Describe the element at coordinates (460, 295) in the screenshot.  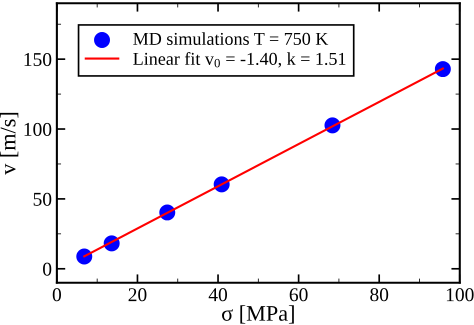
I see `x-tick-label: 100` at that location.